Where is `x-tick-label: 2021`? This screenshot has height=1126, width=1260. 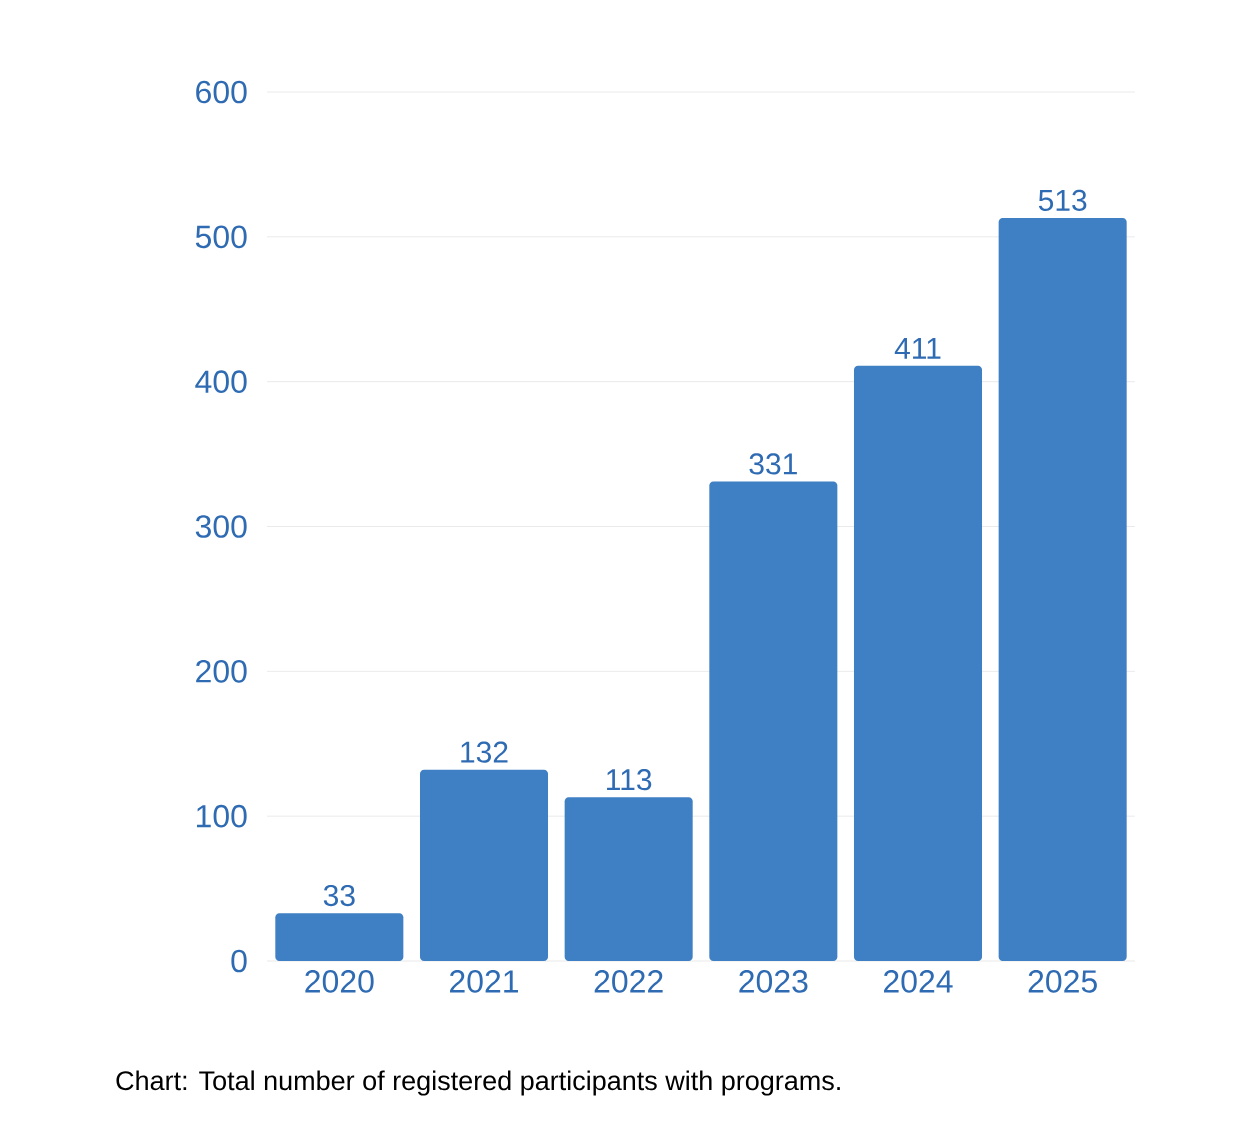
x-tick-label: 2021 is located at coordinates (484, 981).